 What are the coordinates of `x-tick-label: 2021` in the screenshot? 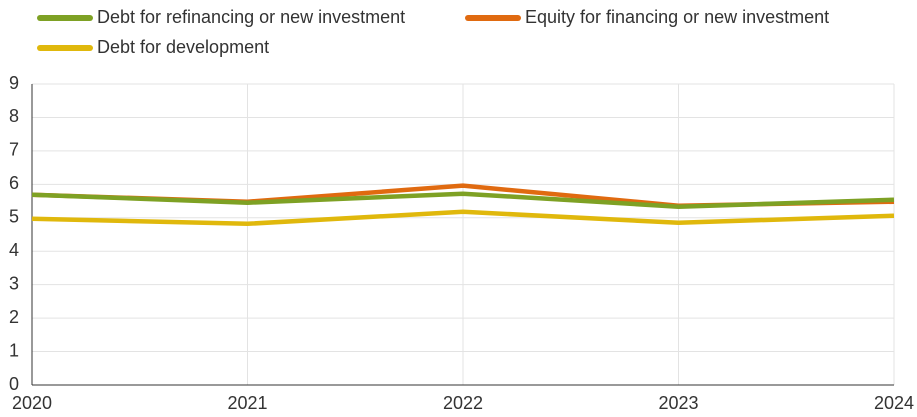 It's located at (247, 403).